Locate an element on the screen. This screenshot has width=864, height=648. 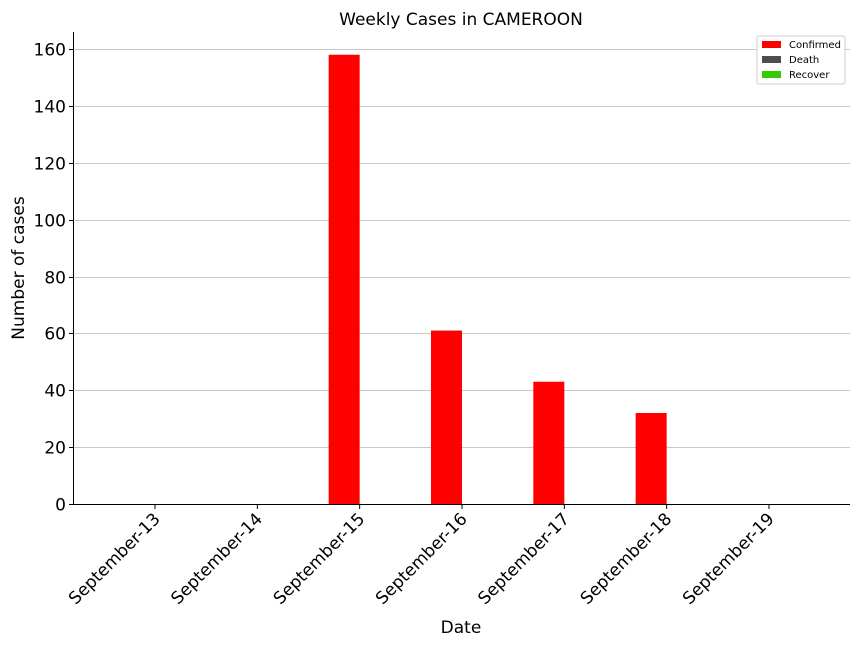
x-tick-label: September-16 is located at coordinates (421, 558).